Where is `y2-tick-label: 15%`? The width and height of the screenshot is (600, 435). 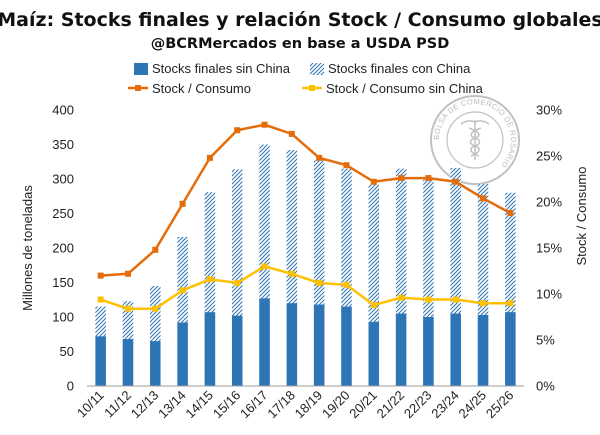
y2-tick-label: 15% is located at coordinates (549, 248).